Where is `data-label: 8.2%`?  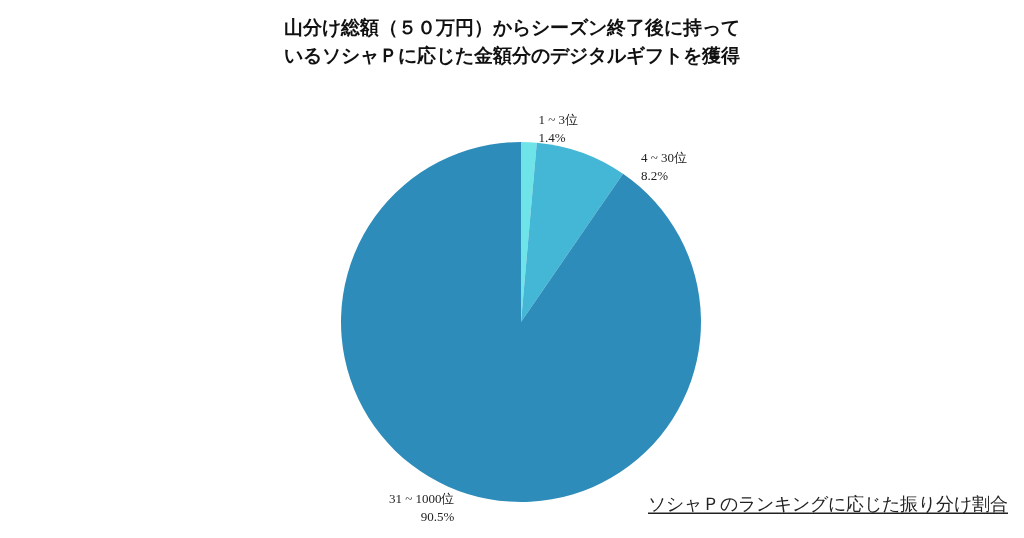 data-label: 8.2% is located at coordinates (654, 175).